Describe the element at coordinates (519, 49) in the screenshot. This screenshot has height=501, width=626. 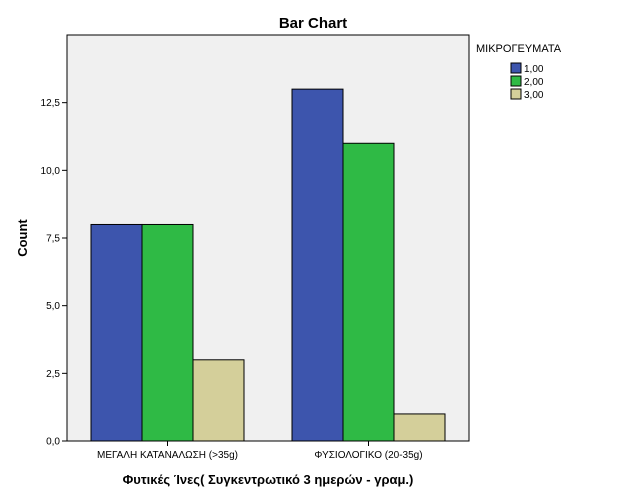
I see `legend-title: ΜΙΚΡΟΓΕΥΜΑΤΑ` at that location.